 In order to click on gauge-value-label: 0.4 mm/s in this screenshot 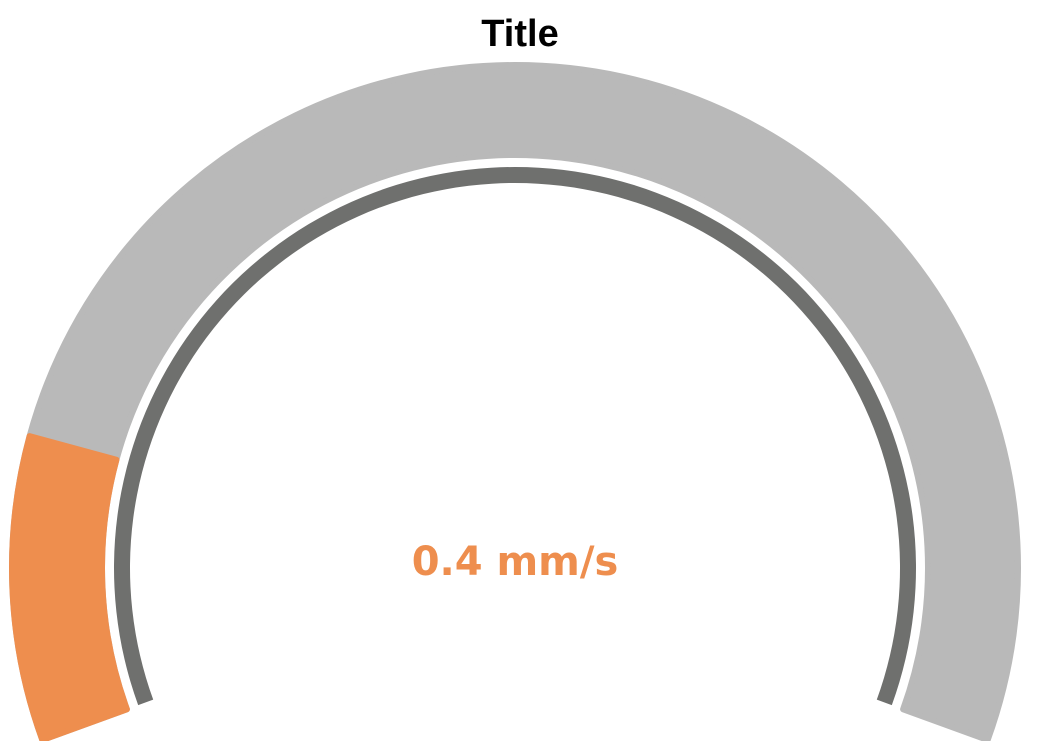, I will do `click(515, 562)`.